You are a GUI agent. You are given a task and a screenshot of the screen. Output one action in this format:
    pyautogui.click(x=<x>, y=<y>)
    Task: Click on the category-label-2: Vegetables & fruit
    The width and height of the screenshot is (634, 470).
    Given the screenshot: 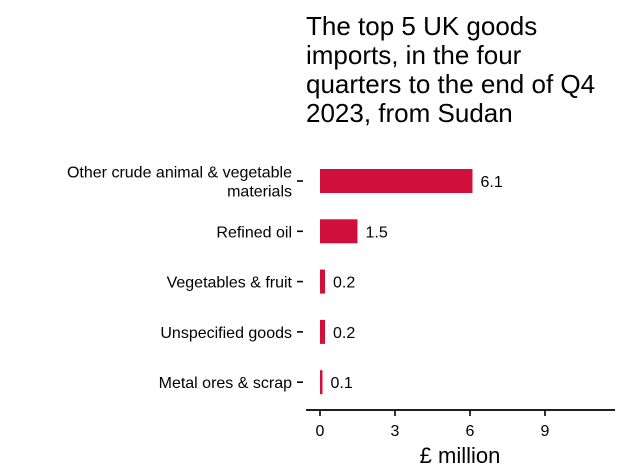 What is the action you would take?
    pyautogui.click(x=230, y=283)
    